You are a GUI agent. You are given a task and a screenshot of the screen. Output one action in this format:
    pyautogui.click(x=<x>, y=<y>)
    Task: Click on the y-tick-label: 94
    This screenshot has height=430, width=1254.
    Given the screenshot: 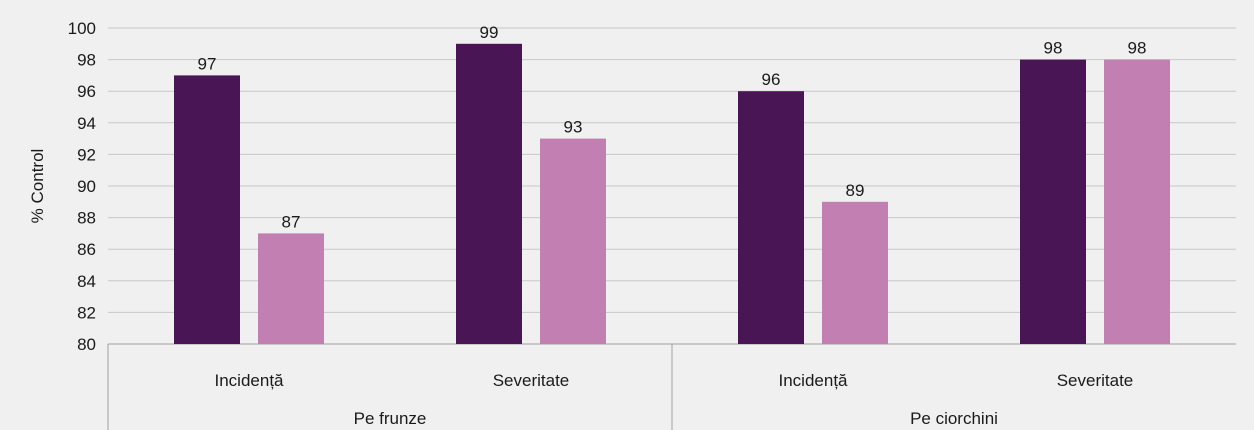 What is the action you would take?
    pyautogui.click(x=86, y=123)
    